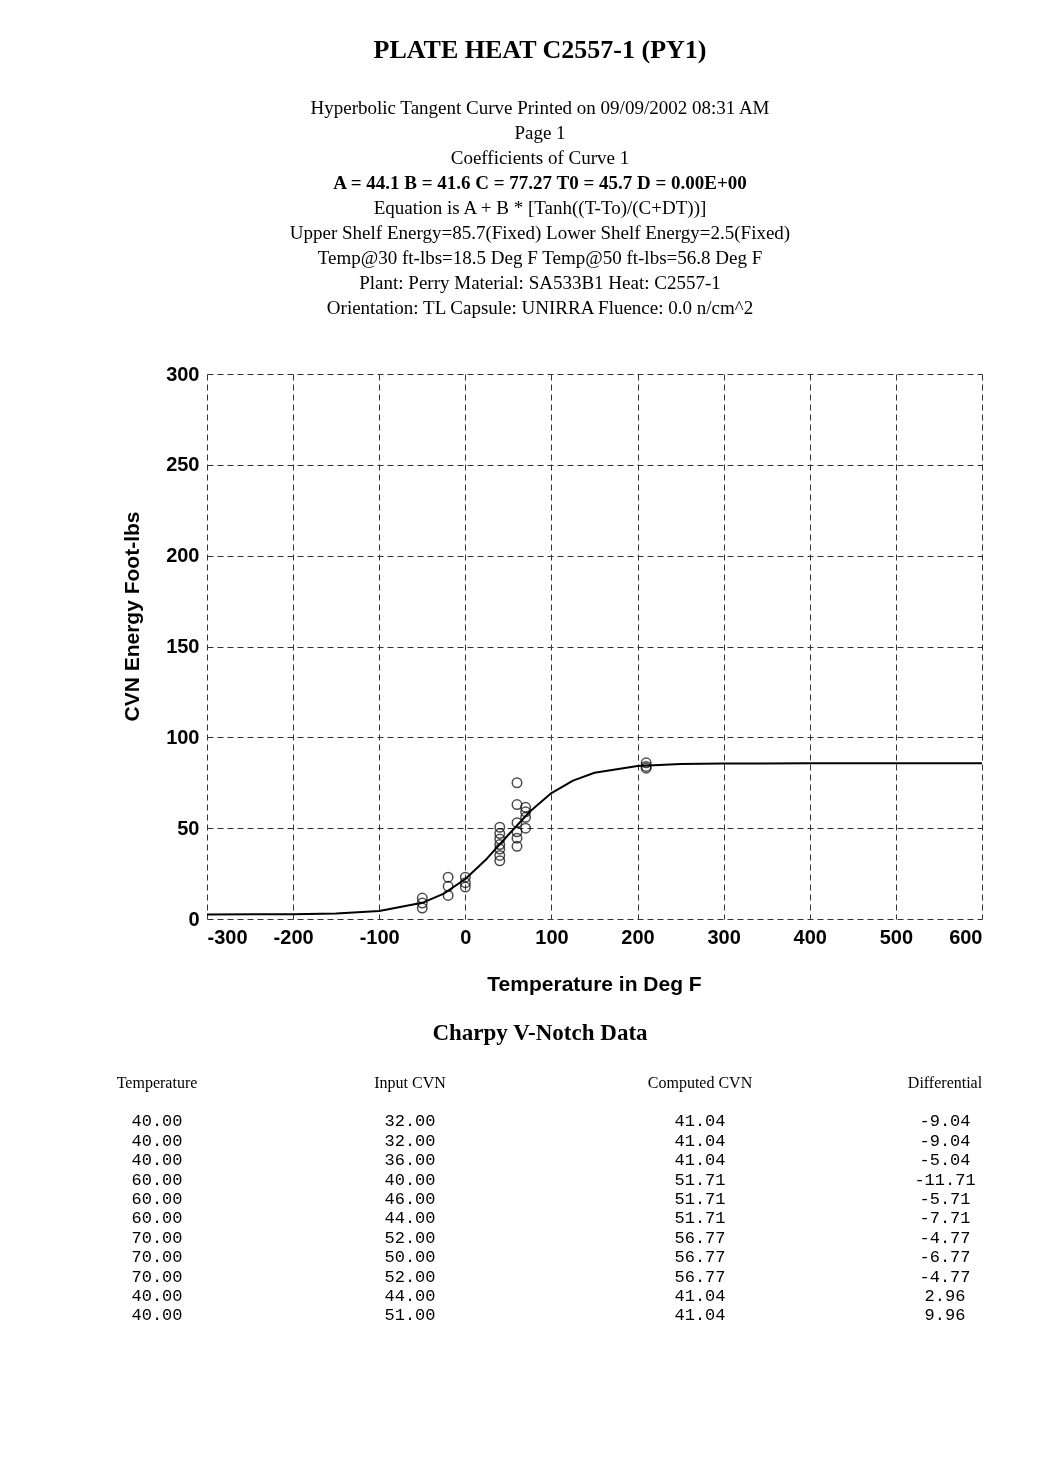  Describe the element at coordinates (540, 107) in the screenshot. I see `text: Hyperbolic Tangent Curve Printed on 09/09/2002 08:31 AM` at that location.